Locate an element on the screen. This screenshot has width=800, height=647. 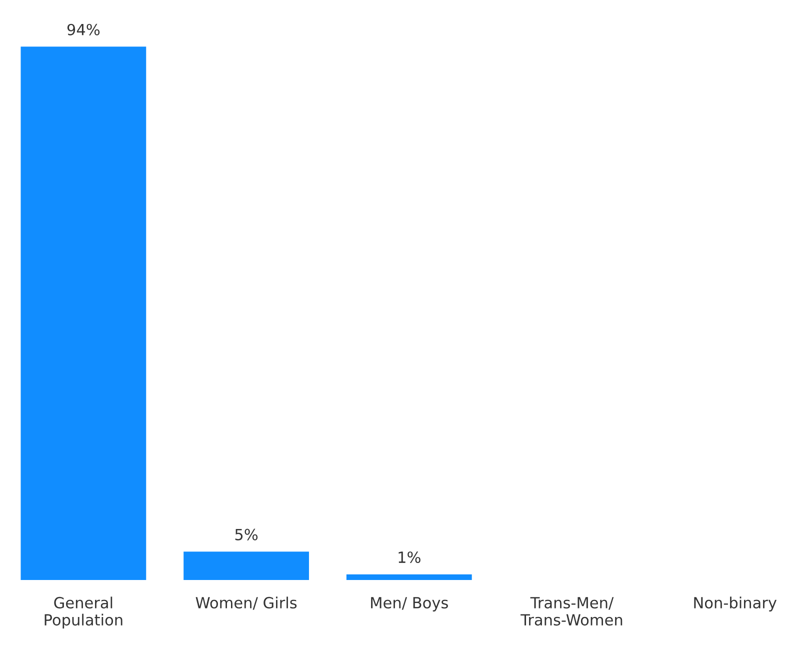
data-label: 1% is located at coordinates (409, 557).